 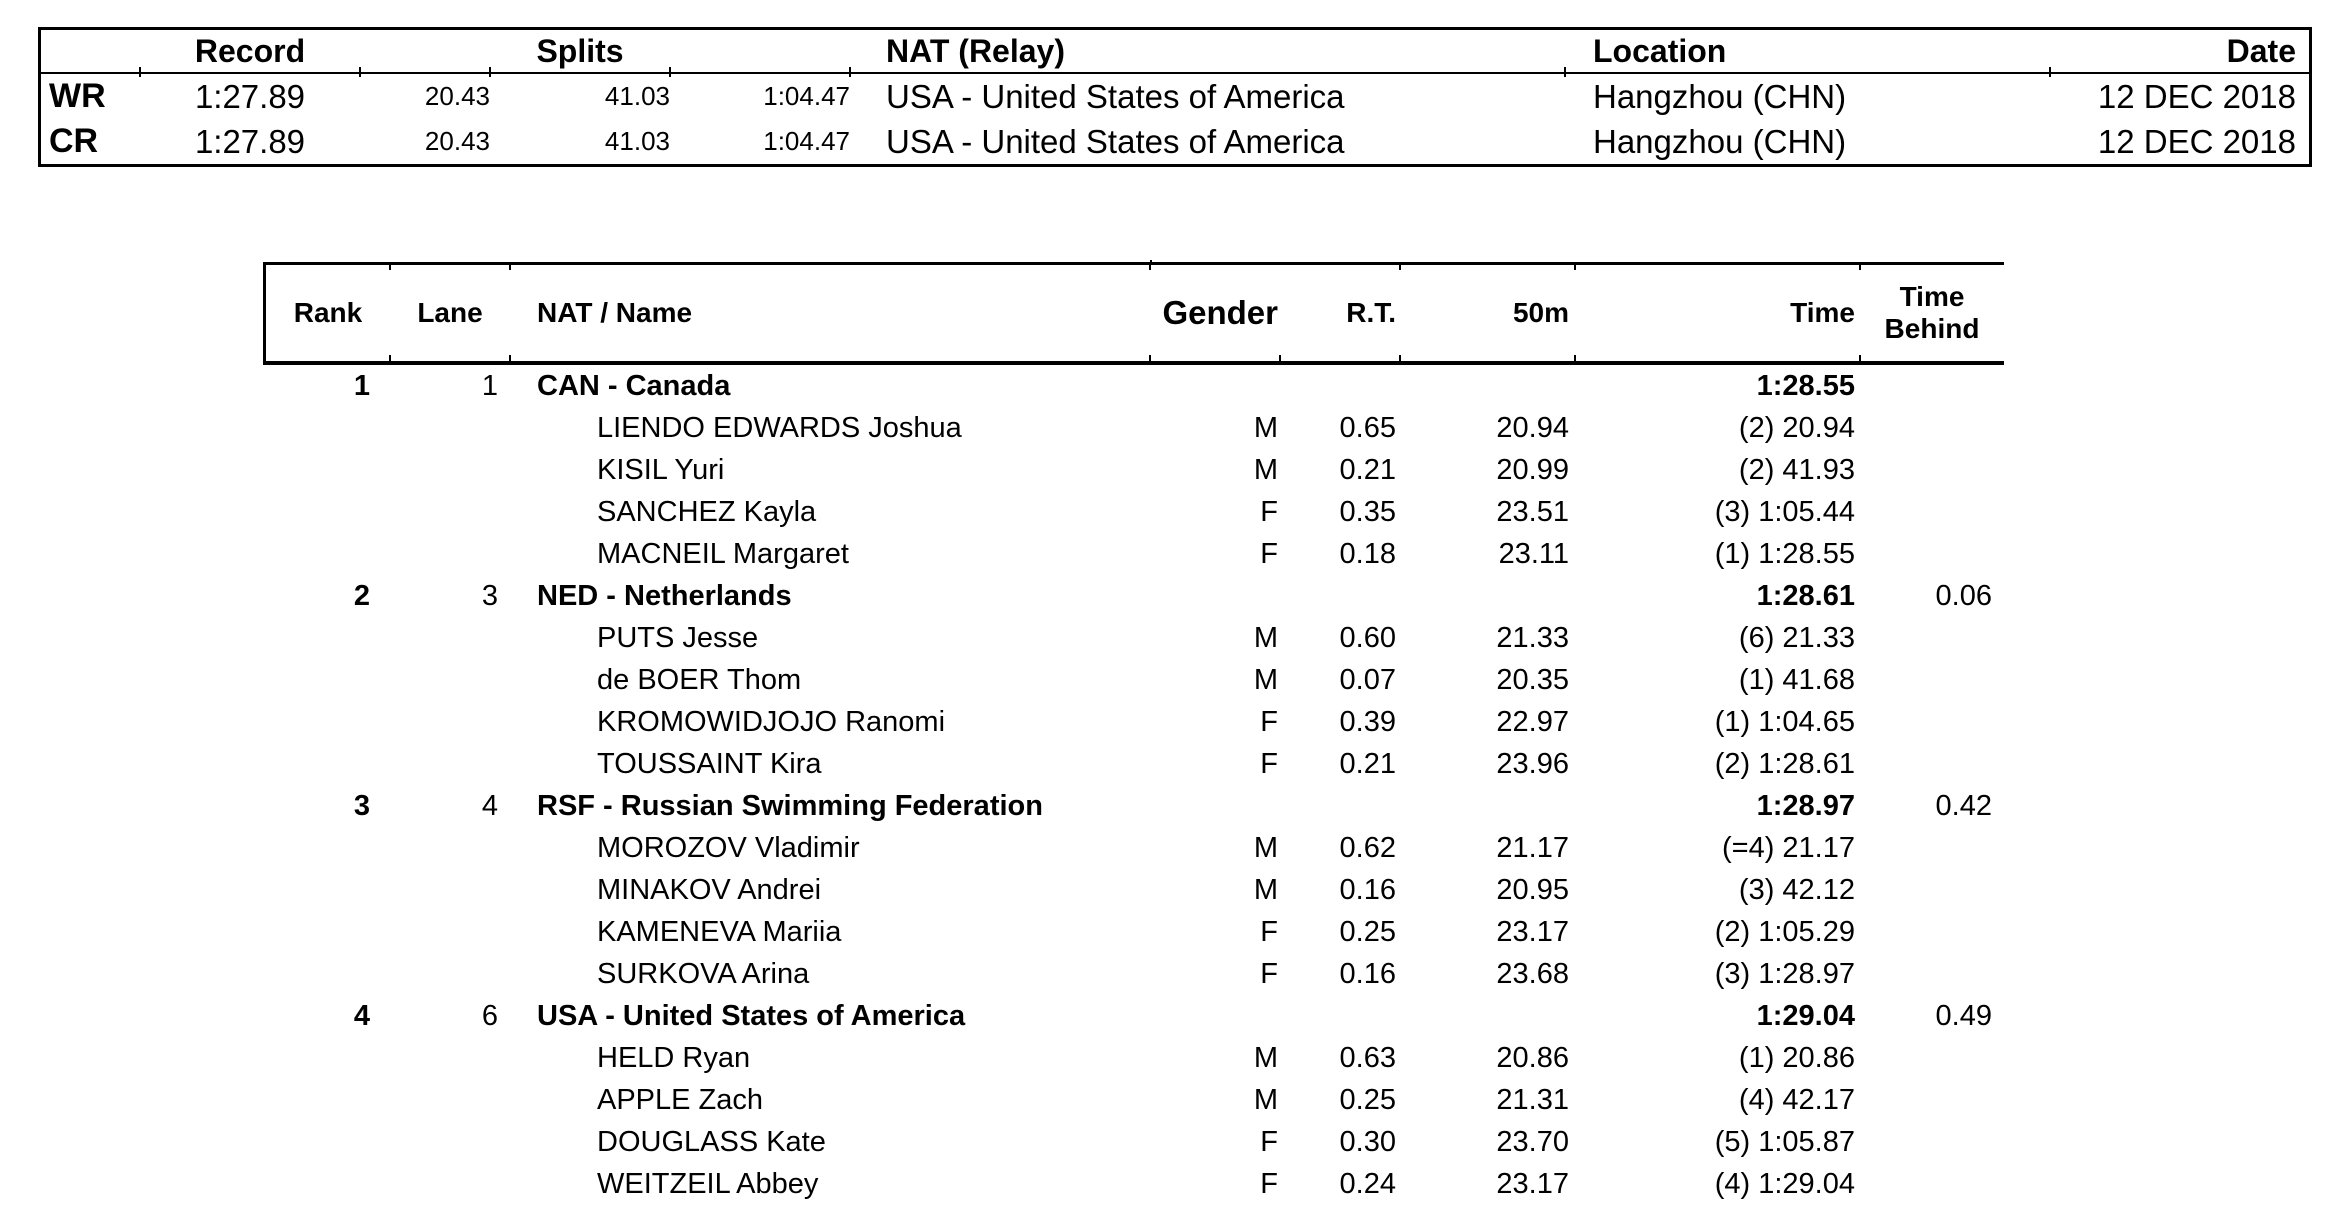 I want to click on swimmer-50m-split: 20.94, so click(x=1532, y=427).